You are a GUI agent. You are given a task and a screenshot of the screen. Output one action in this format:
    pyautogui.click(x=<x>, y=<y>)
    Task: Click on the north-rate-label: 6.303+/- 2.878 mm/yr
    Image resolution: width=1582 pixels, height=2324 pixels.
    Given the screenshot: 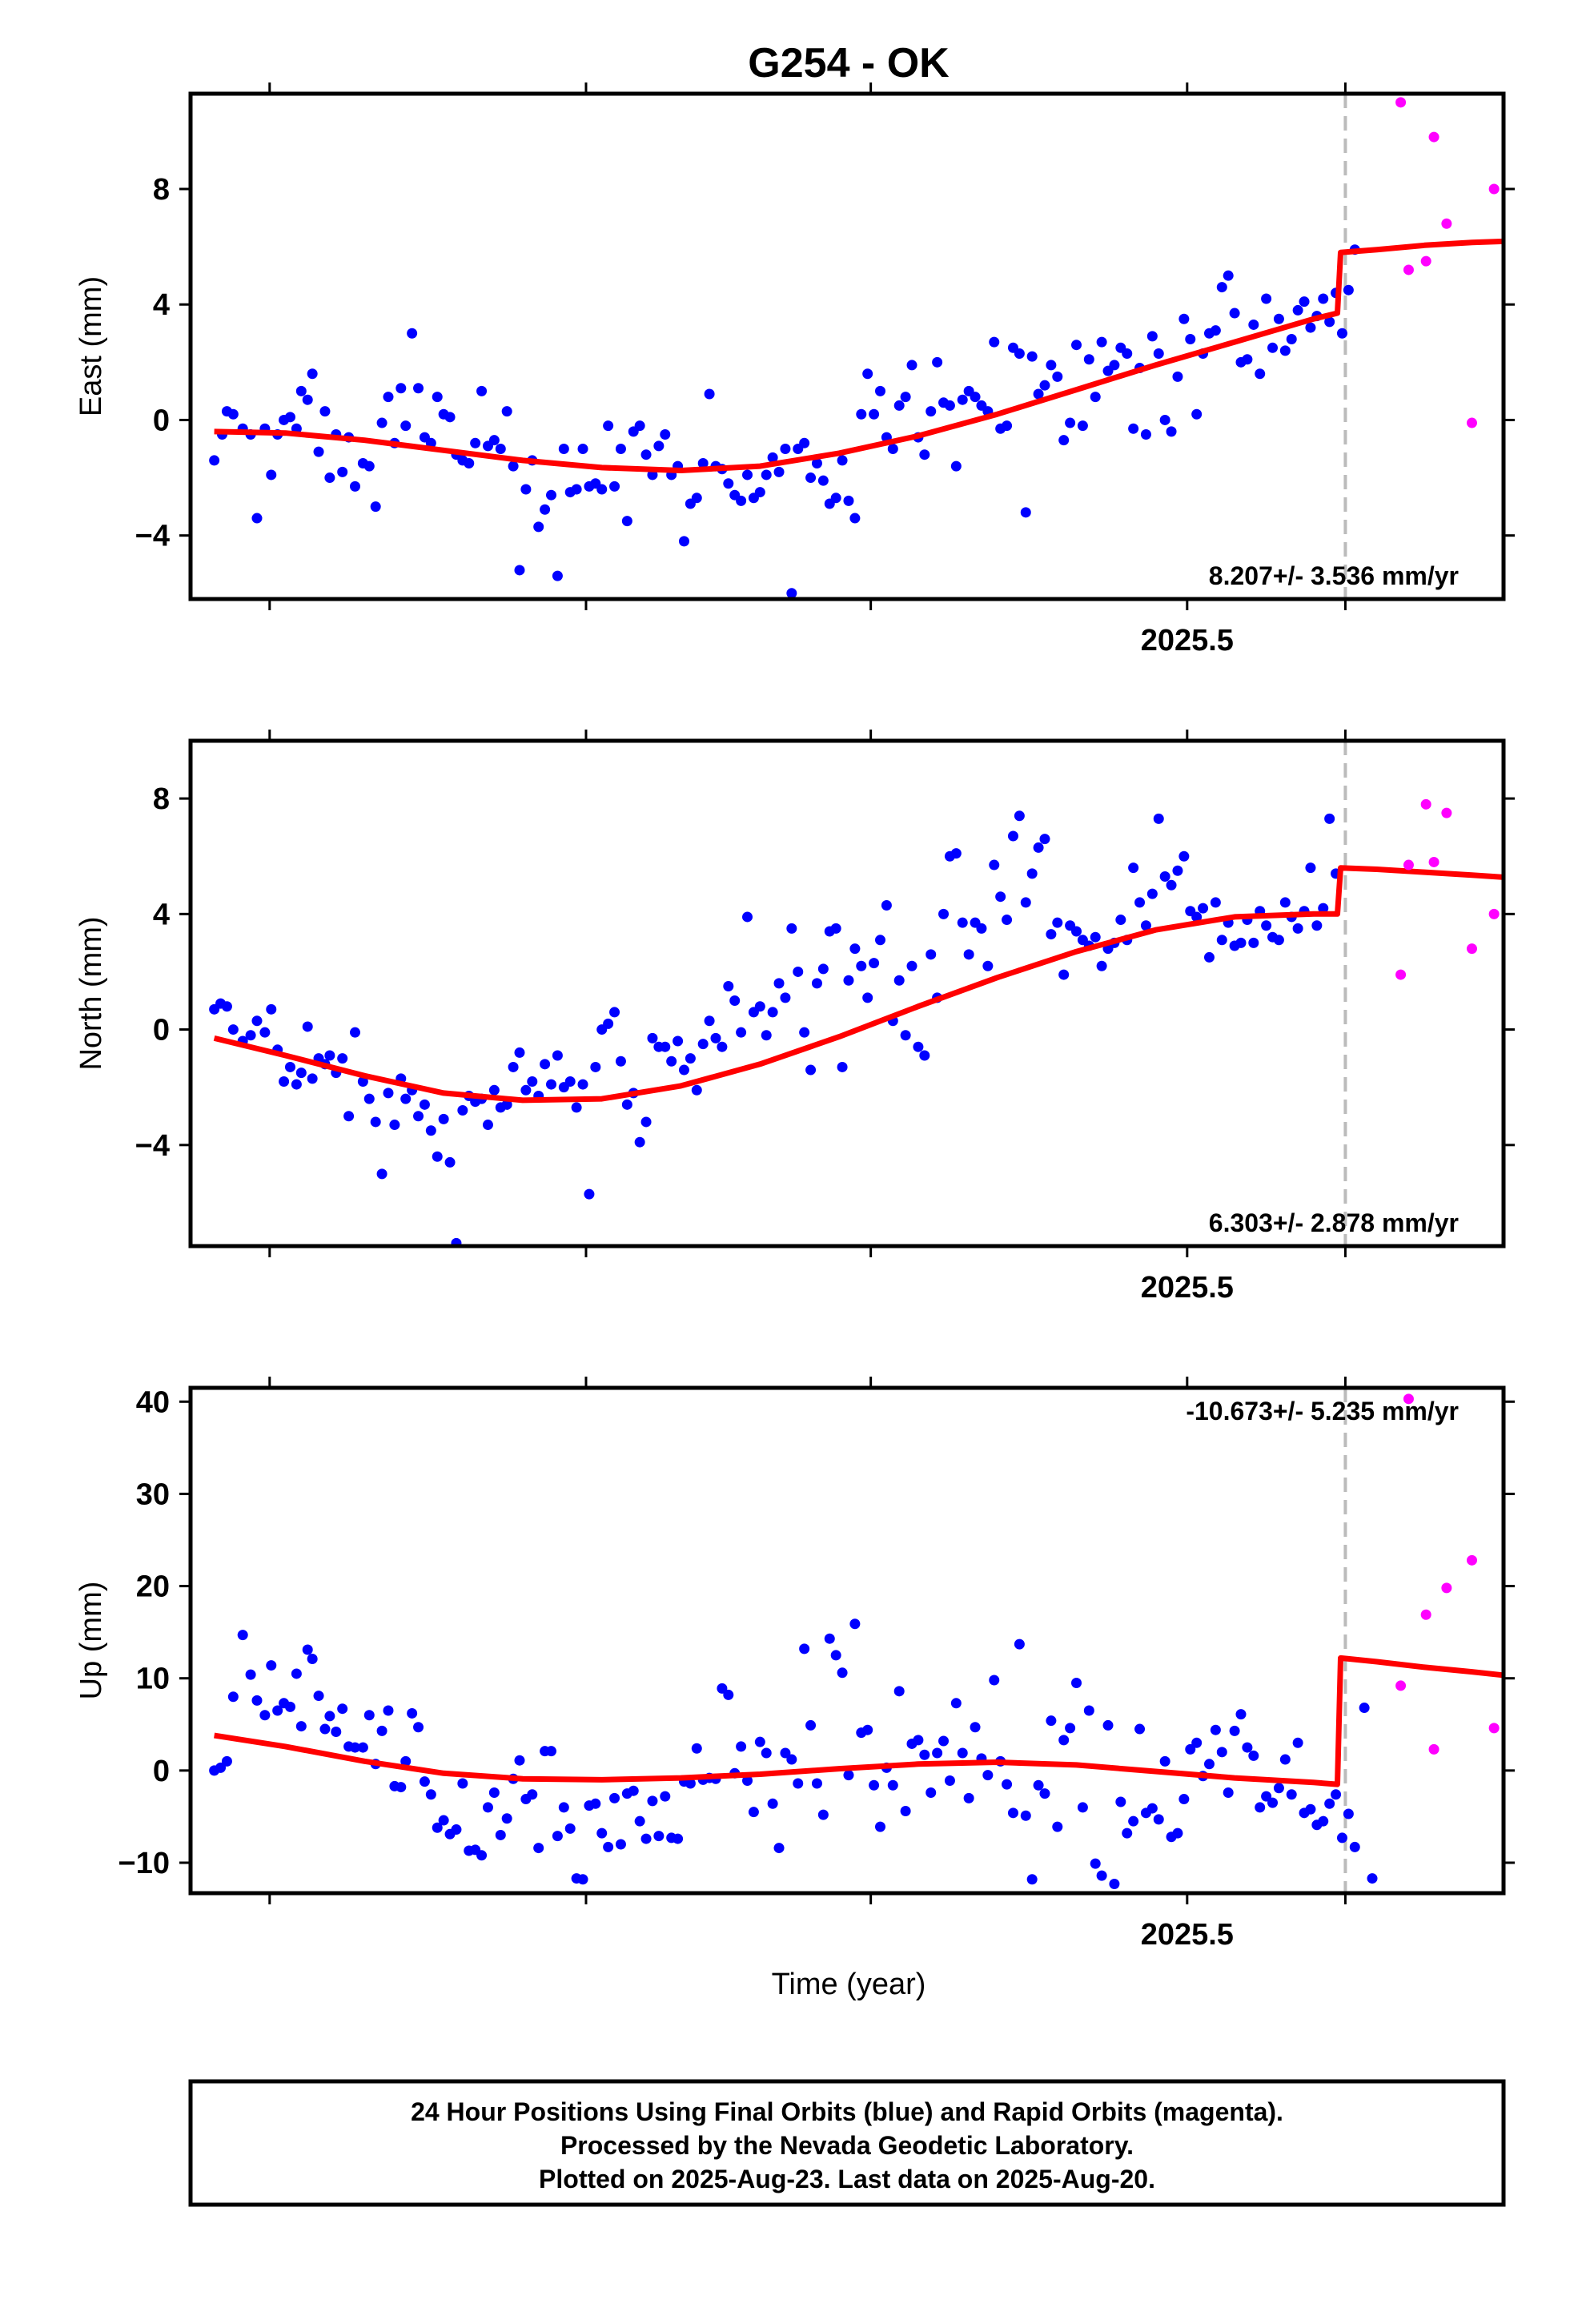 What is the action you would take?
    pyautogui.click(x=1334, y=1222)
    